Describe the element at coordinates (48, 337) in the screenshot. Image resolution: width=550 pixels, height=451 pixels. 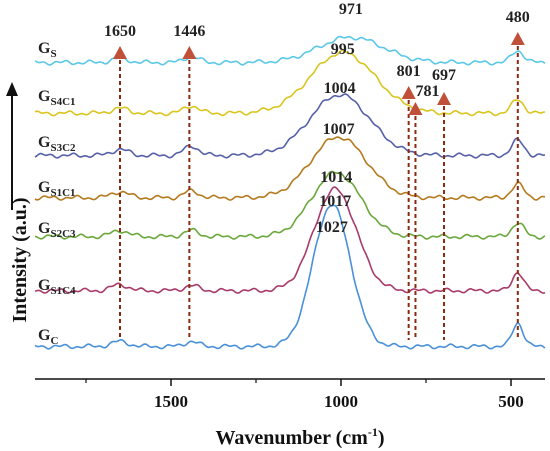
I see `series-label-c: GC` at that location.